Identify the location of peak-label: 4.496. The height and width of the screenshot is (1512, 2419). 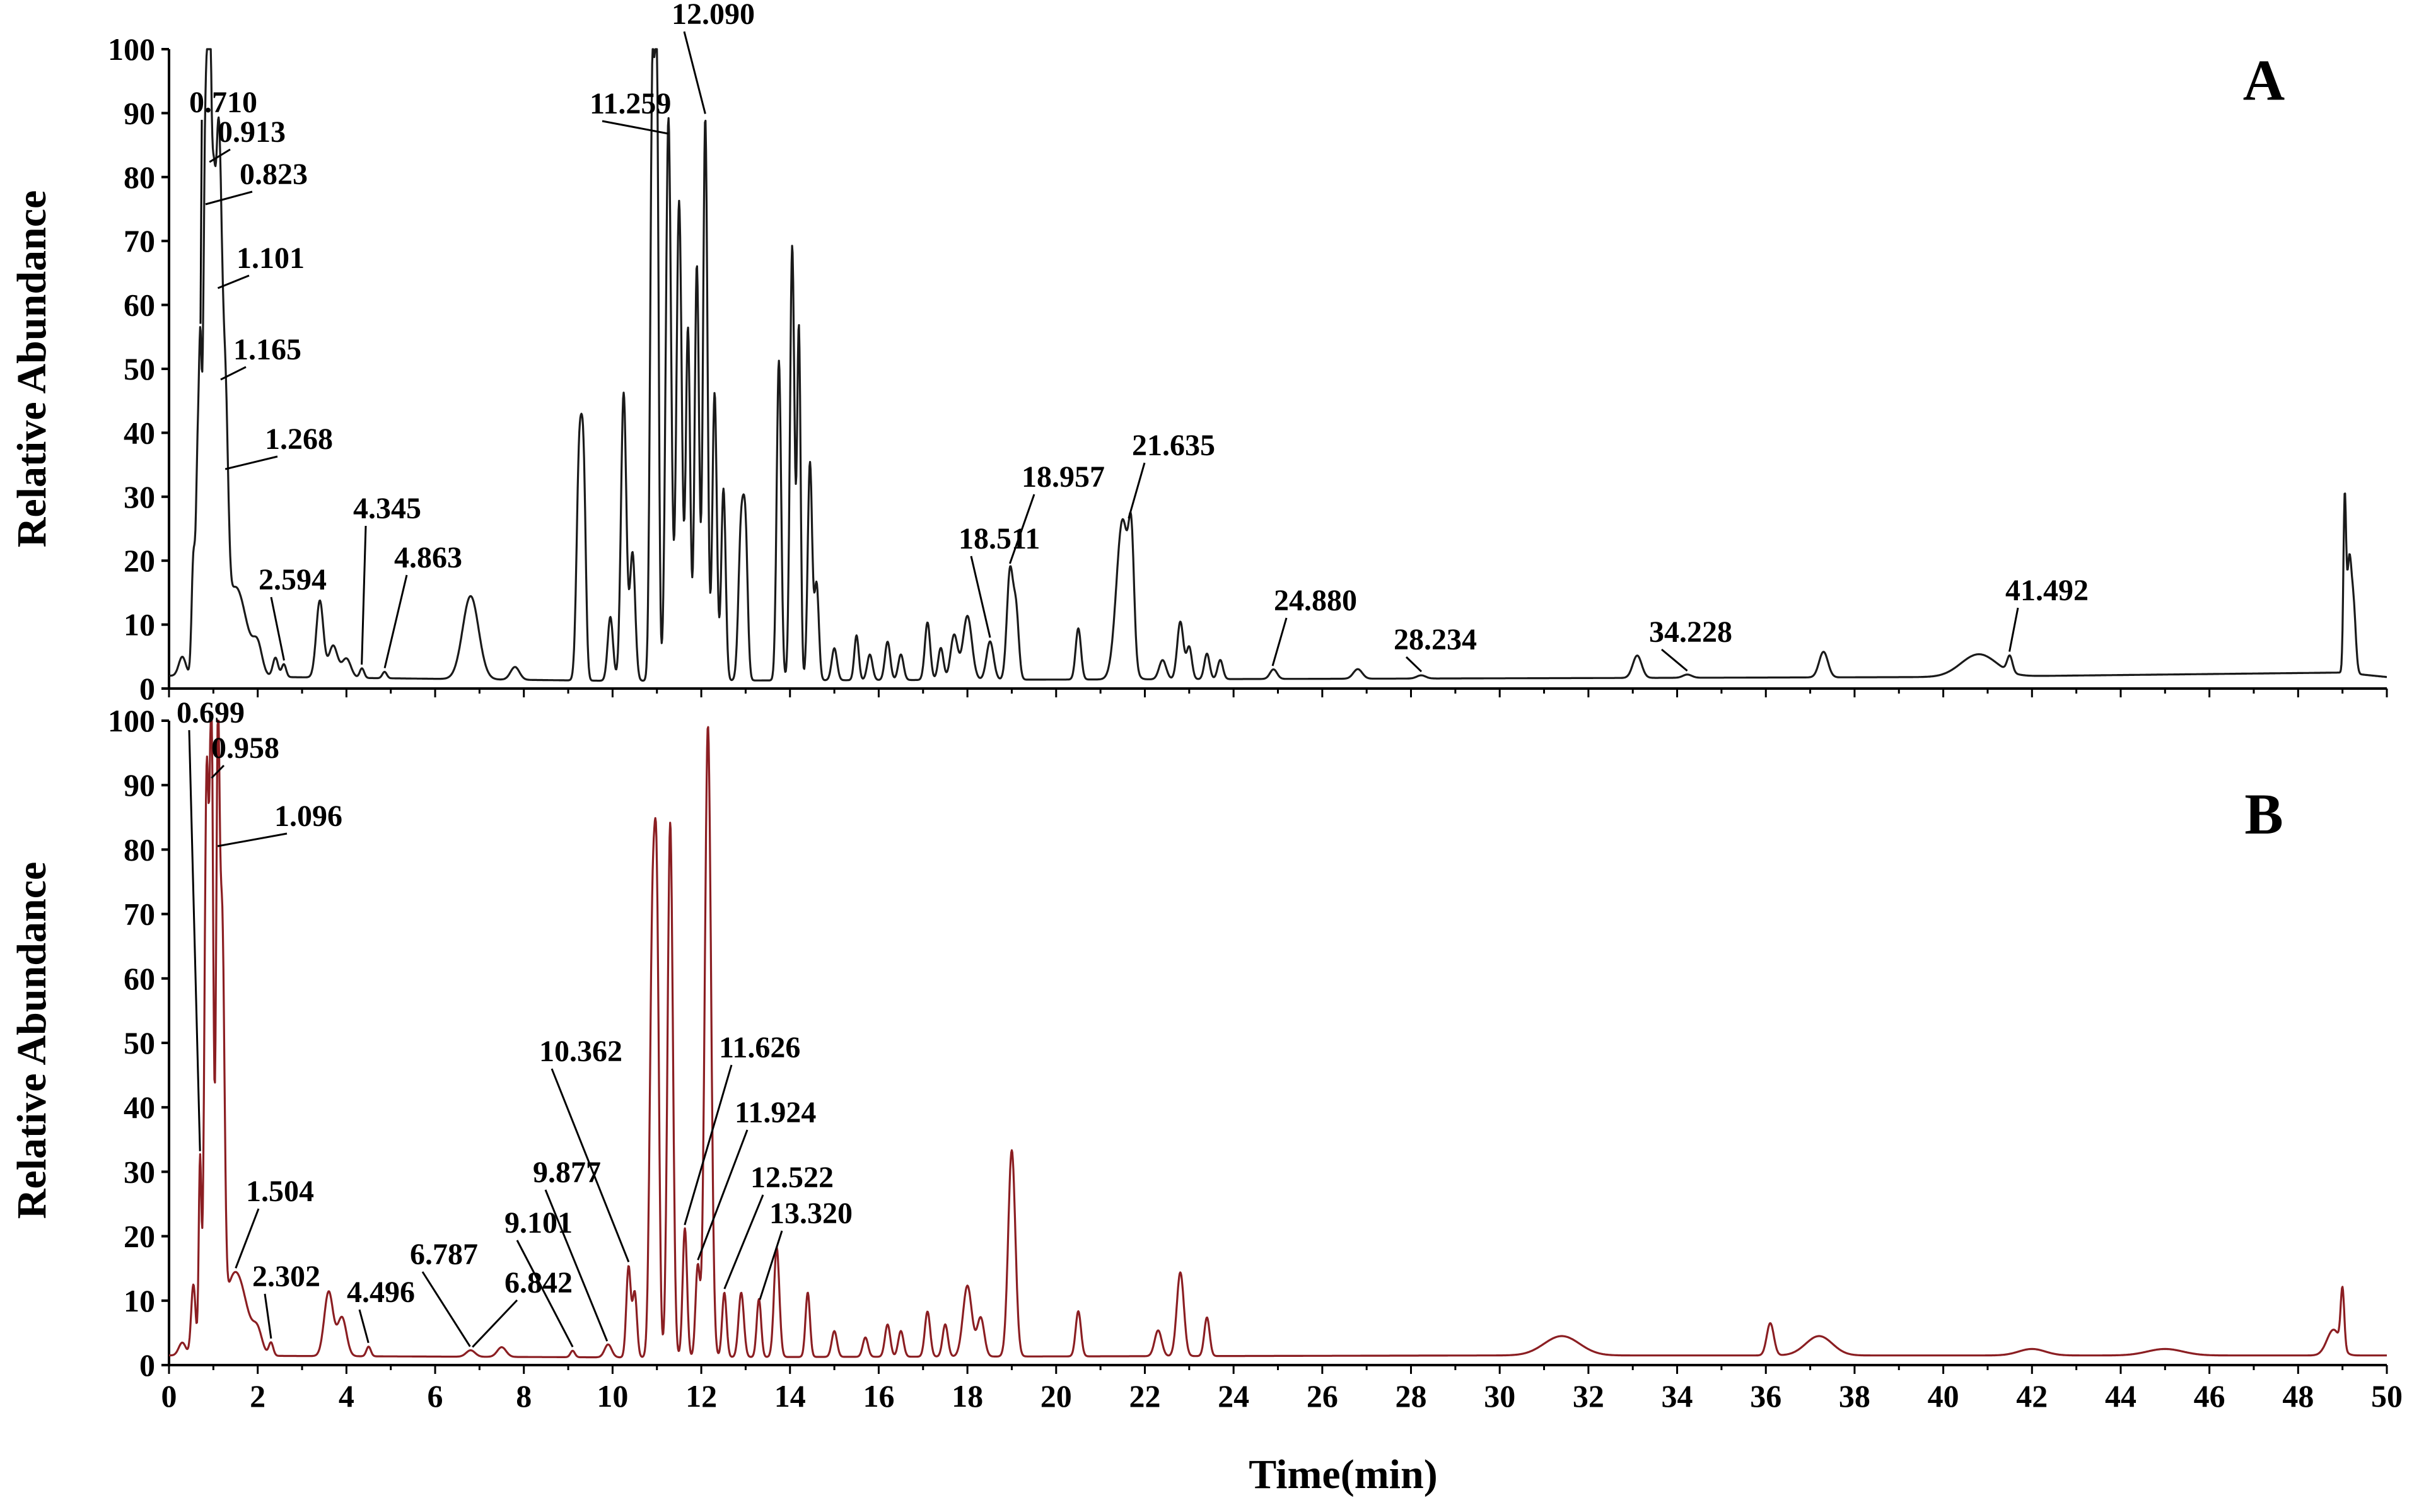
(381, 1292).